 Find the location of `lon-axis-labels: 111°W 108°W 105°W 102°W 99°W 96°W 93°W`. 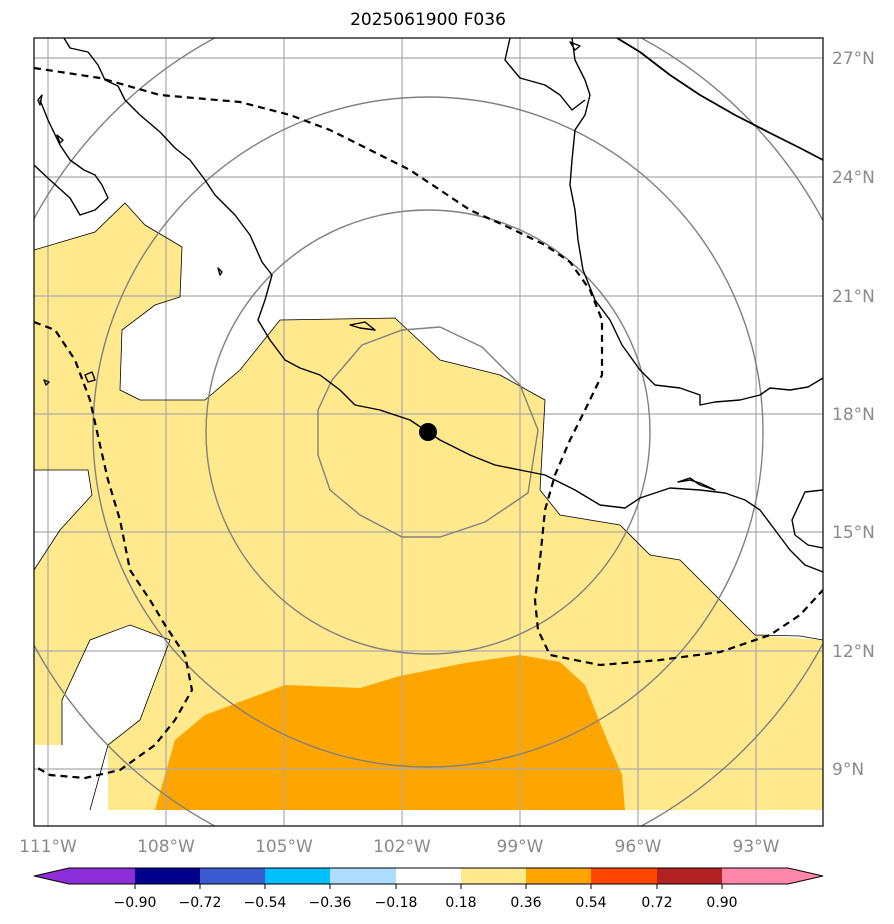

lon-axis-labels: 111°W 108°W 105°W 102°W 99°W 96°W 93°W is located at coordinates (399, 847).